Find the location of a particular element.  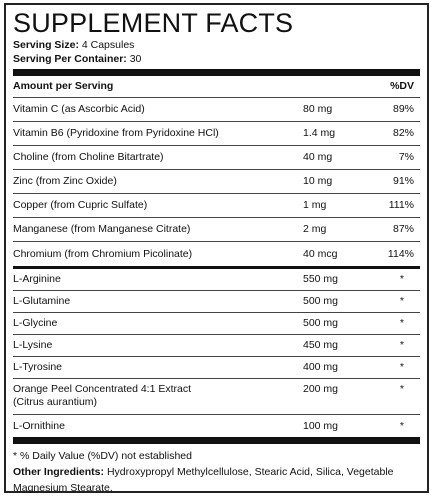

nutrient-name: Zinc (from Zinc Oxide) is located at coordinates (65, 181).